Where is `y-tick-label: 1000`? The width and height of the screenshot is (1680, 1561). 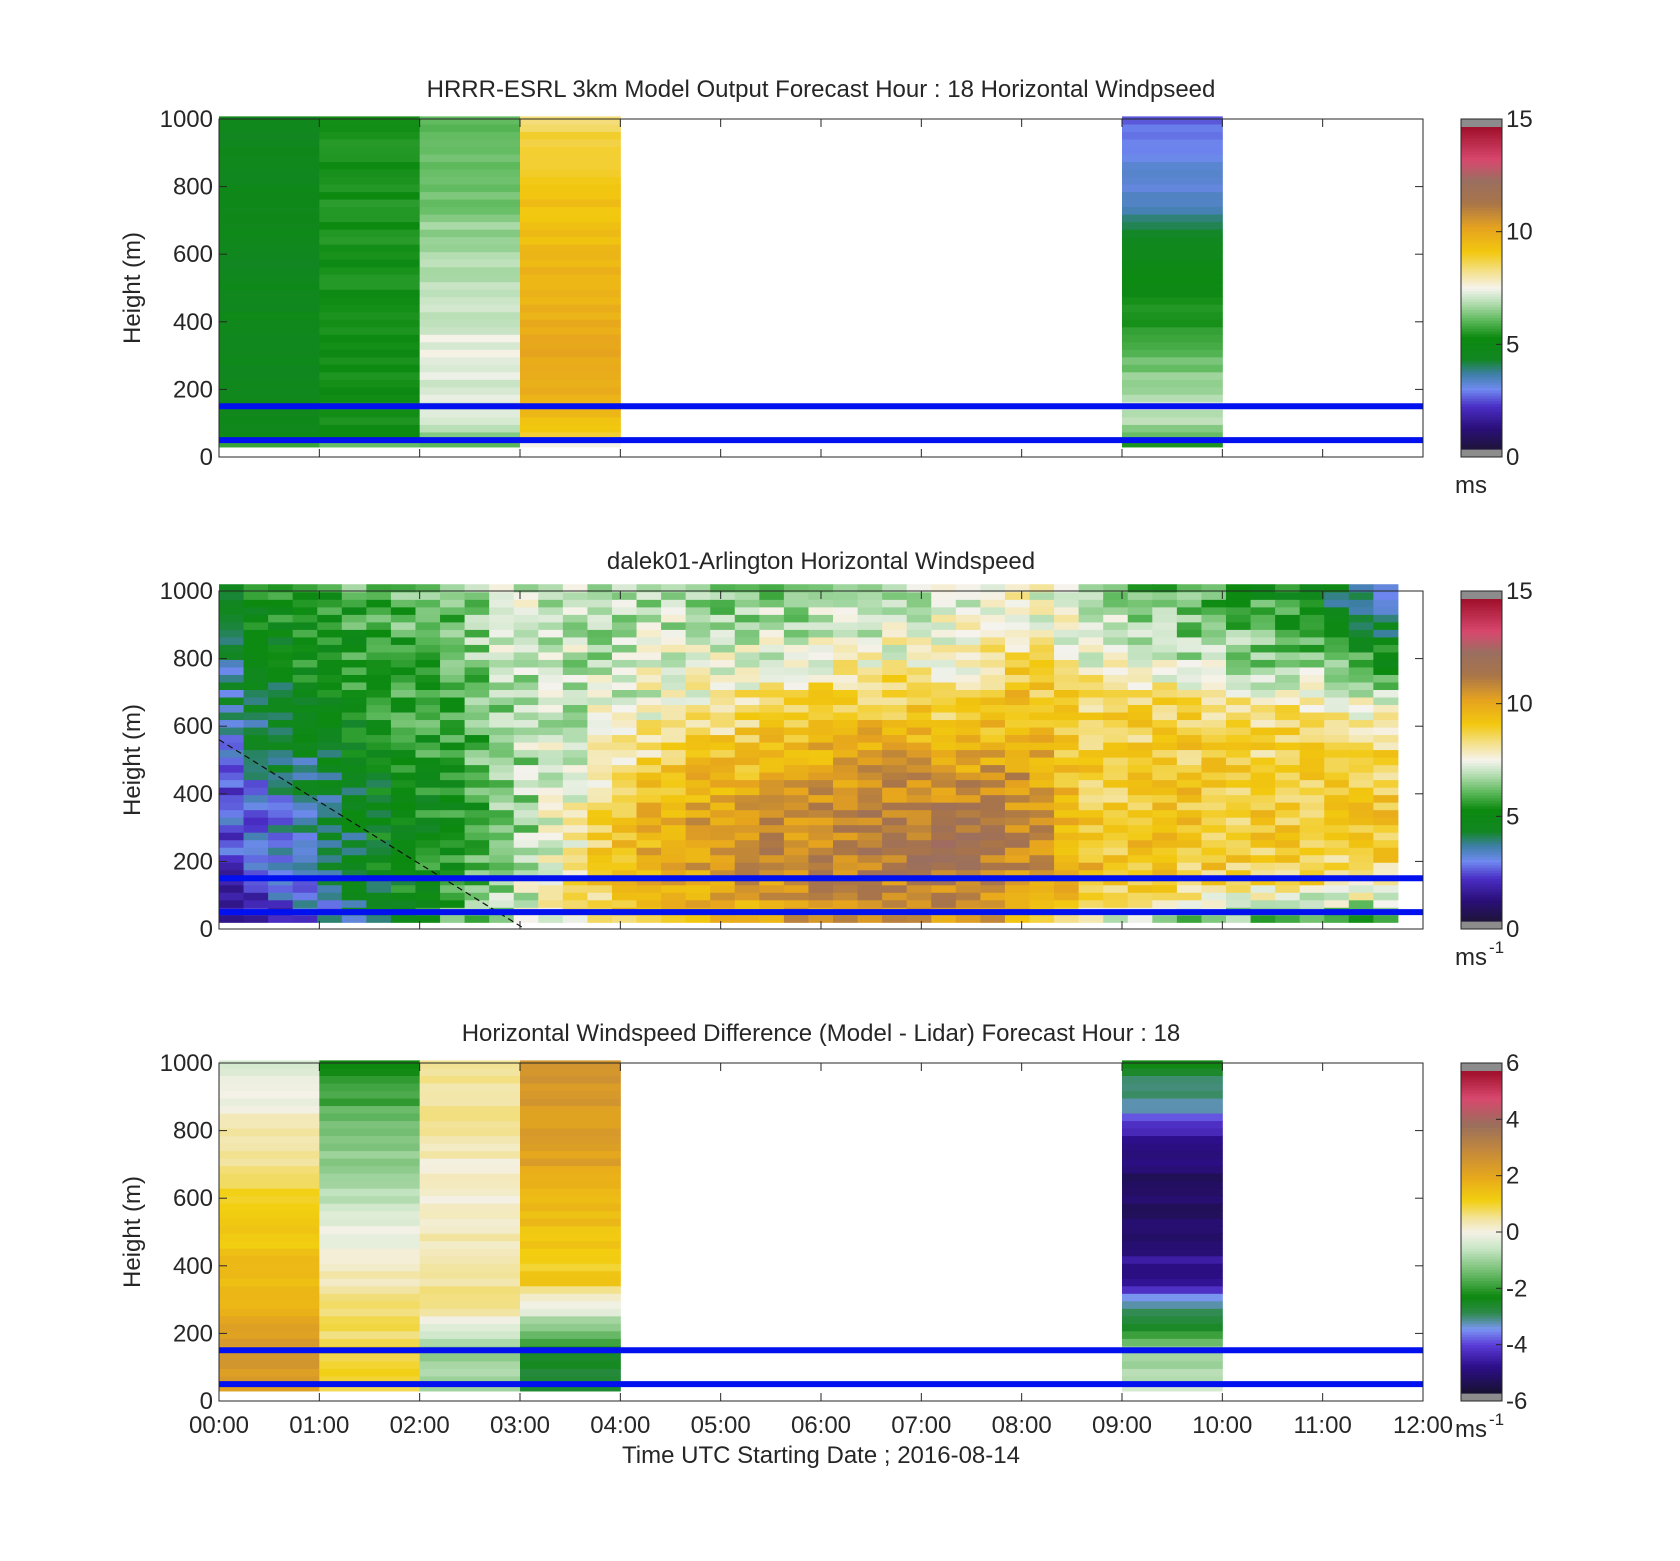
y-tick-label: 1000 is located at coordinates (186, 119).